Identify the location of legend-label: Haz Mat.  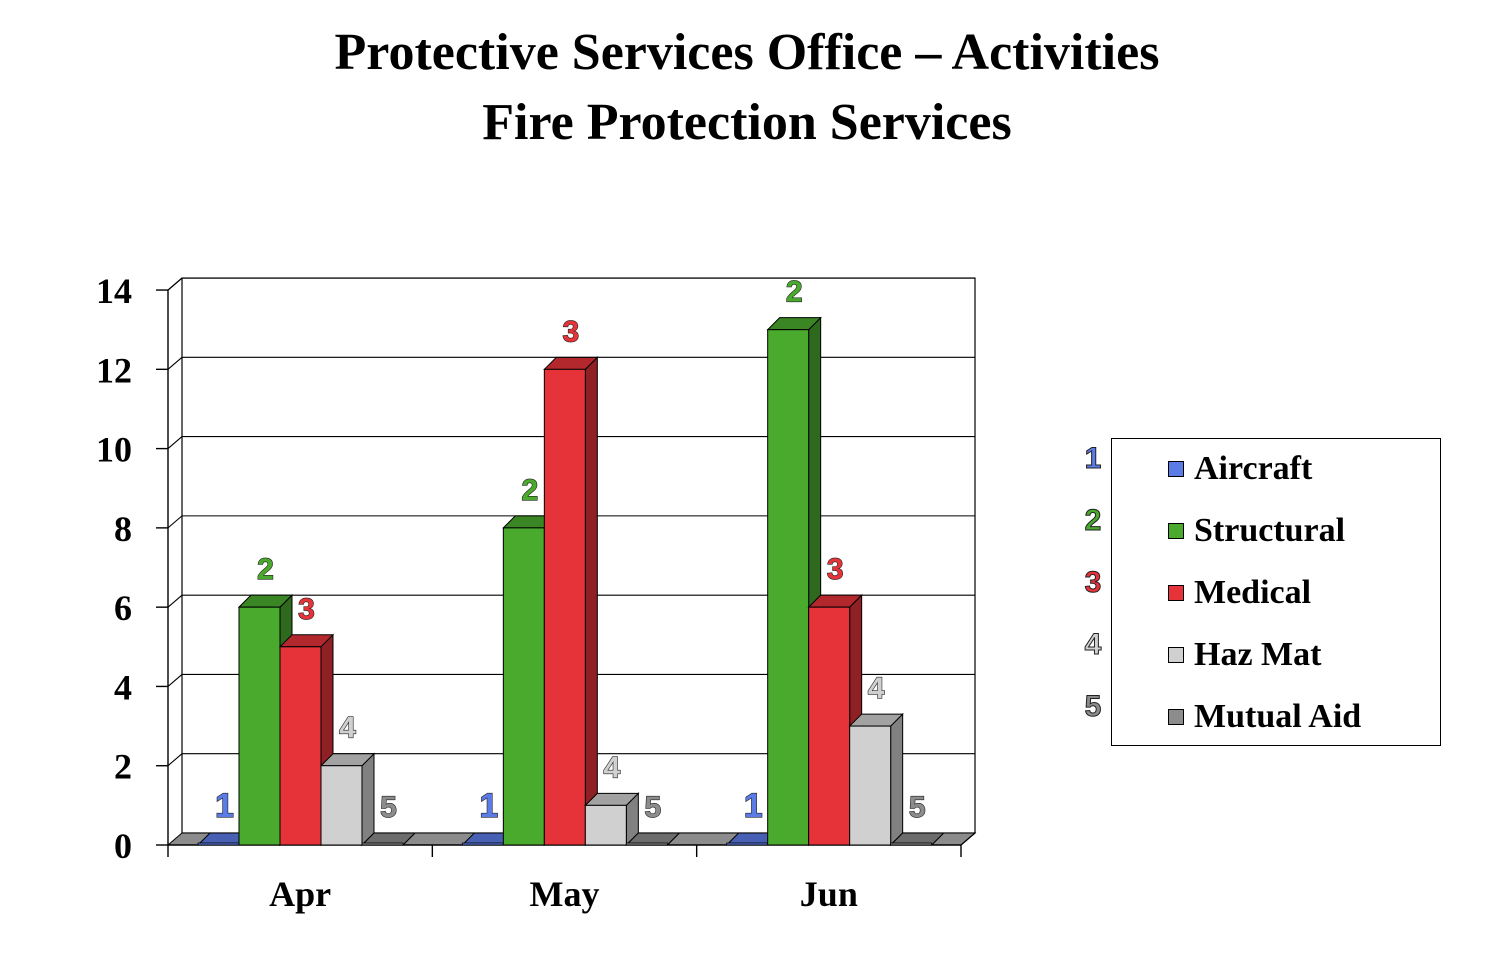
(1258, 654).